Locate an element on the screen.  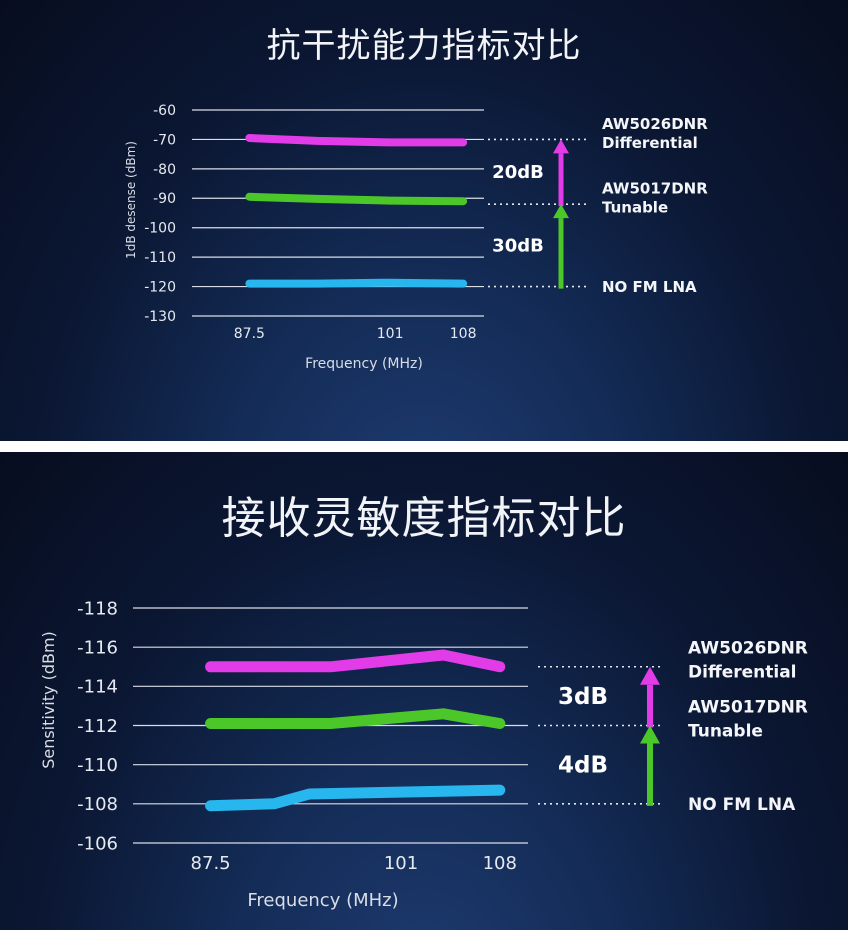
difference-label: 4dB is located at coordinates (583, 766).